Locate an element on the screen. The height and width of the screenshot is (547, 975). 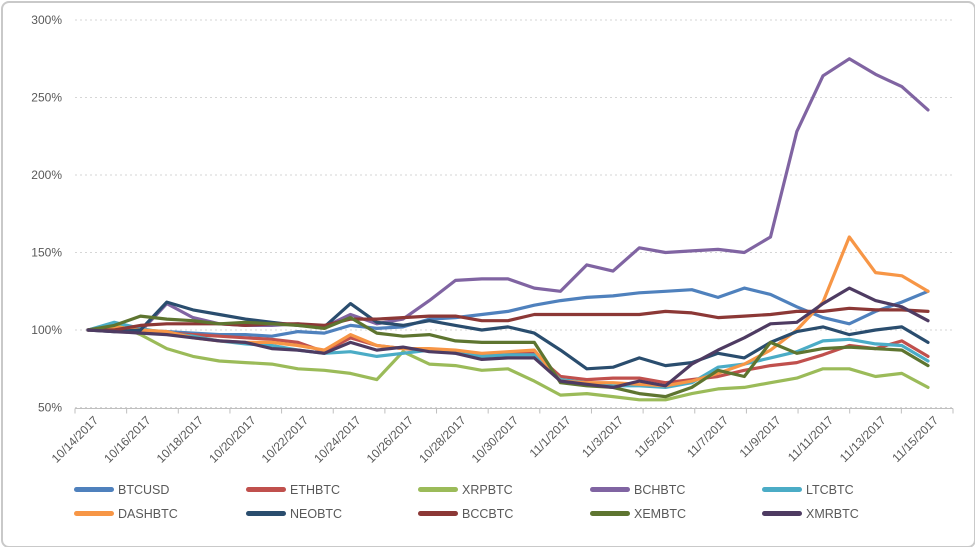
legend-item-ltcbtc: LTCBTC is located at coordinates (848, 489).